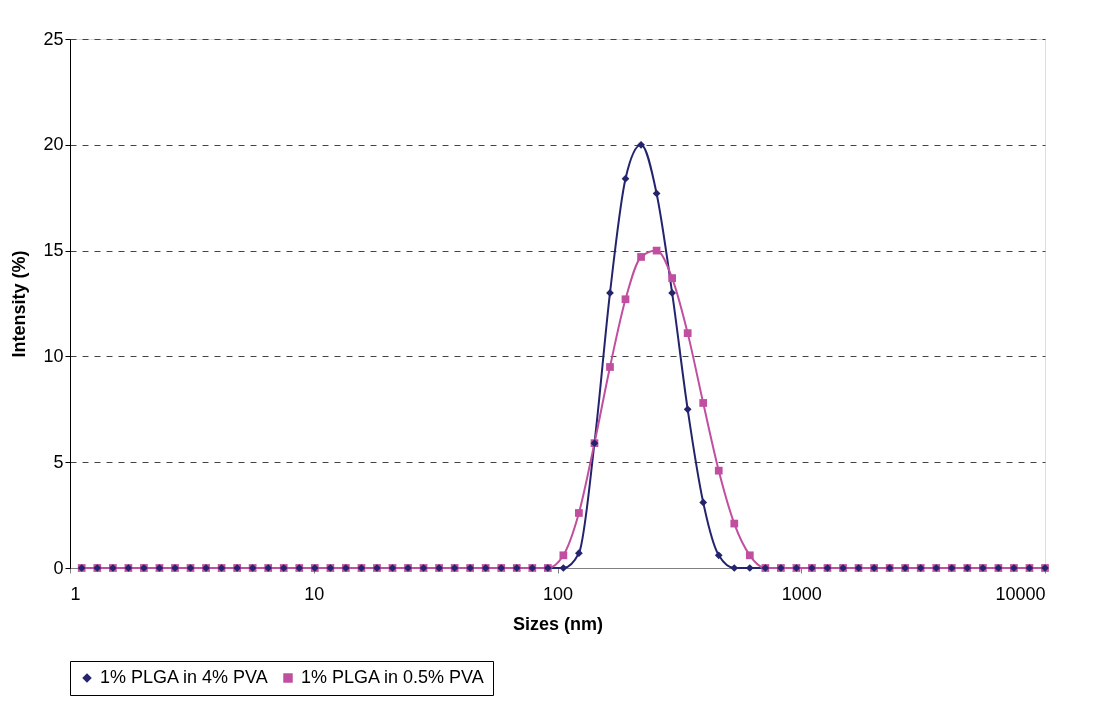  I want to click on x-tick-label: 10, so click(314, 593).